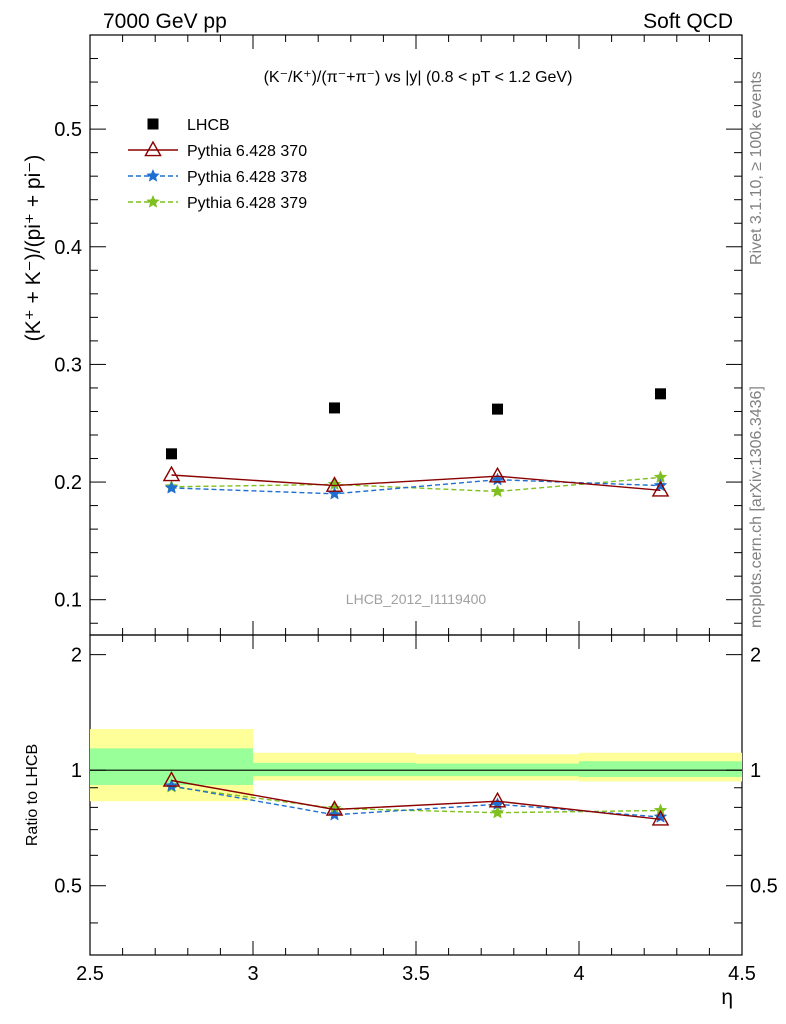  I want to click on x-tick-label: 2.5, so click(90, 974).